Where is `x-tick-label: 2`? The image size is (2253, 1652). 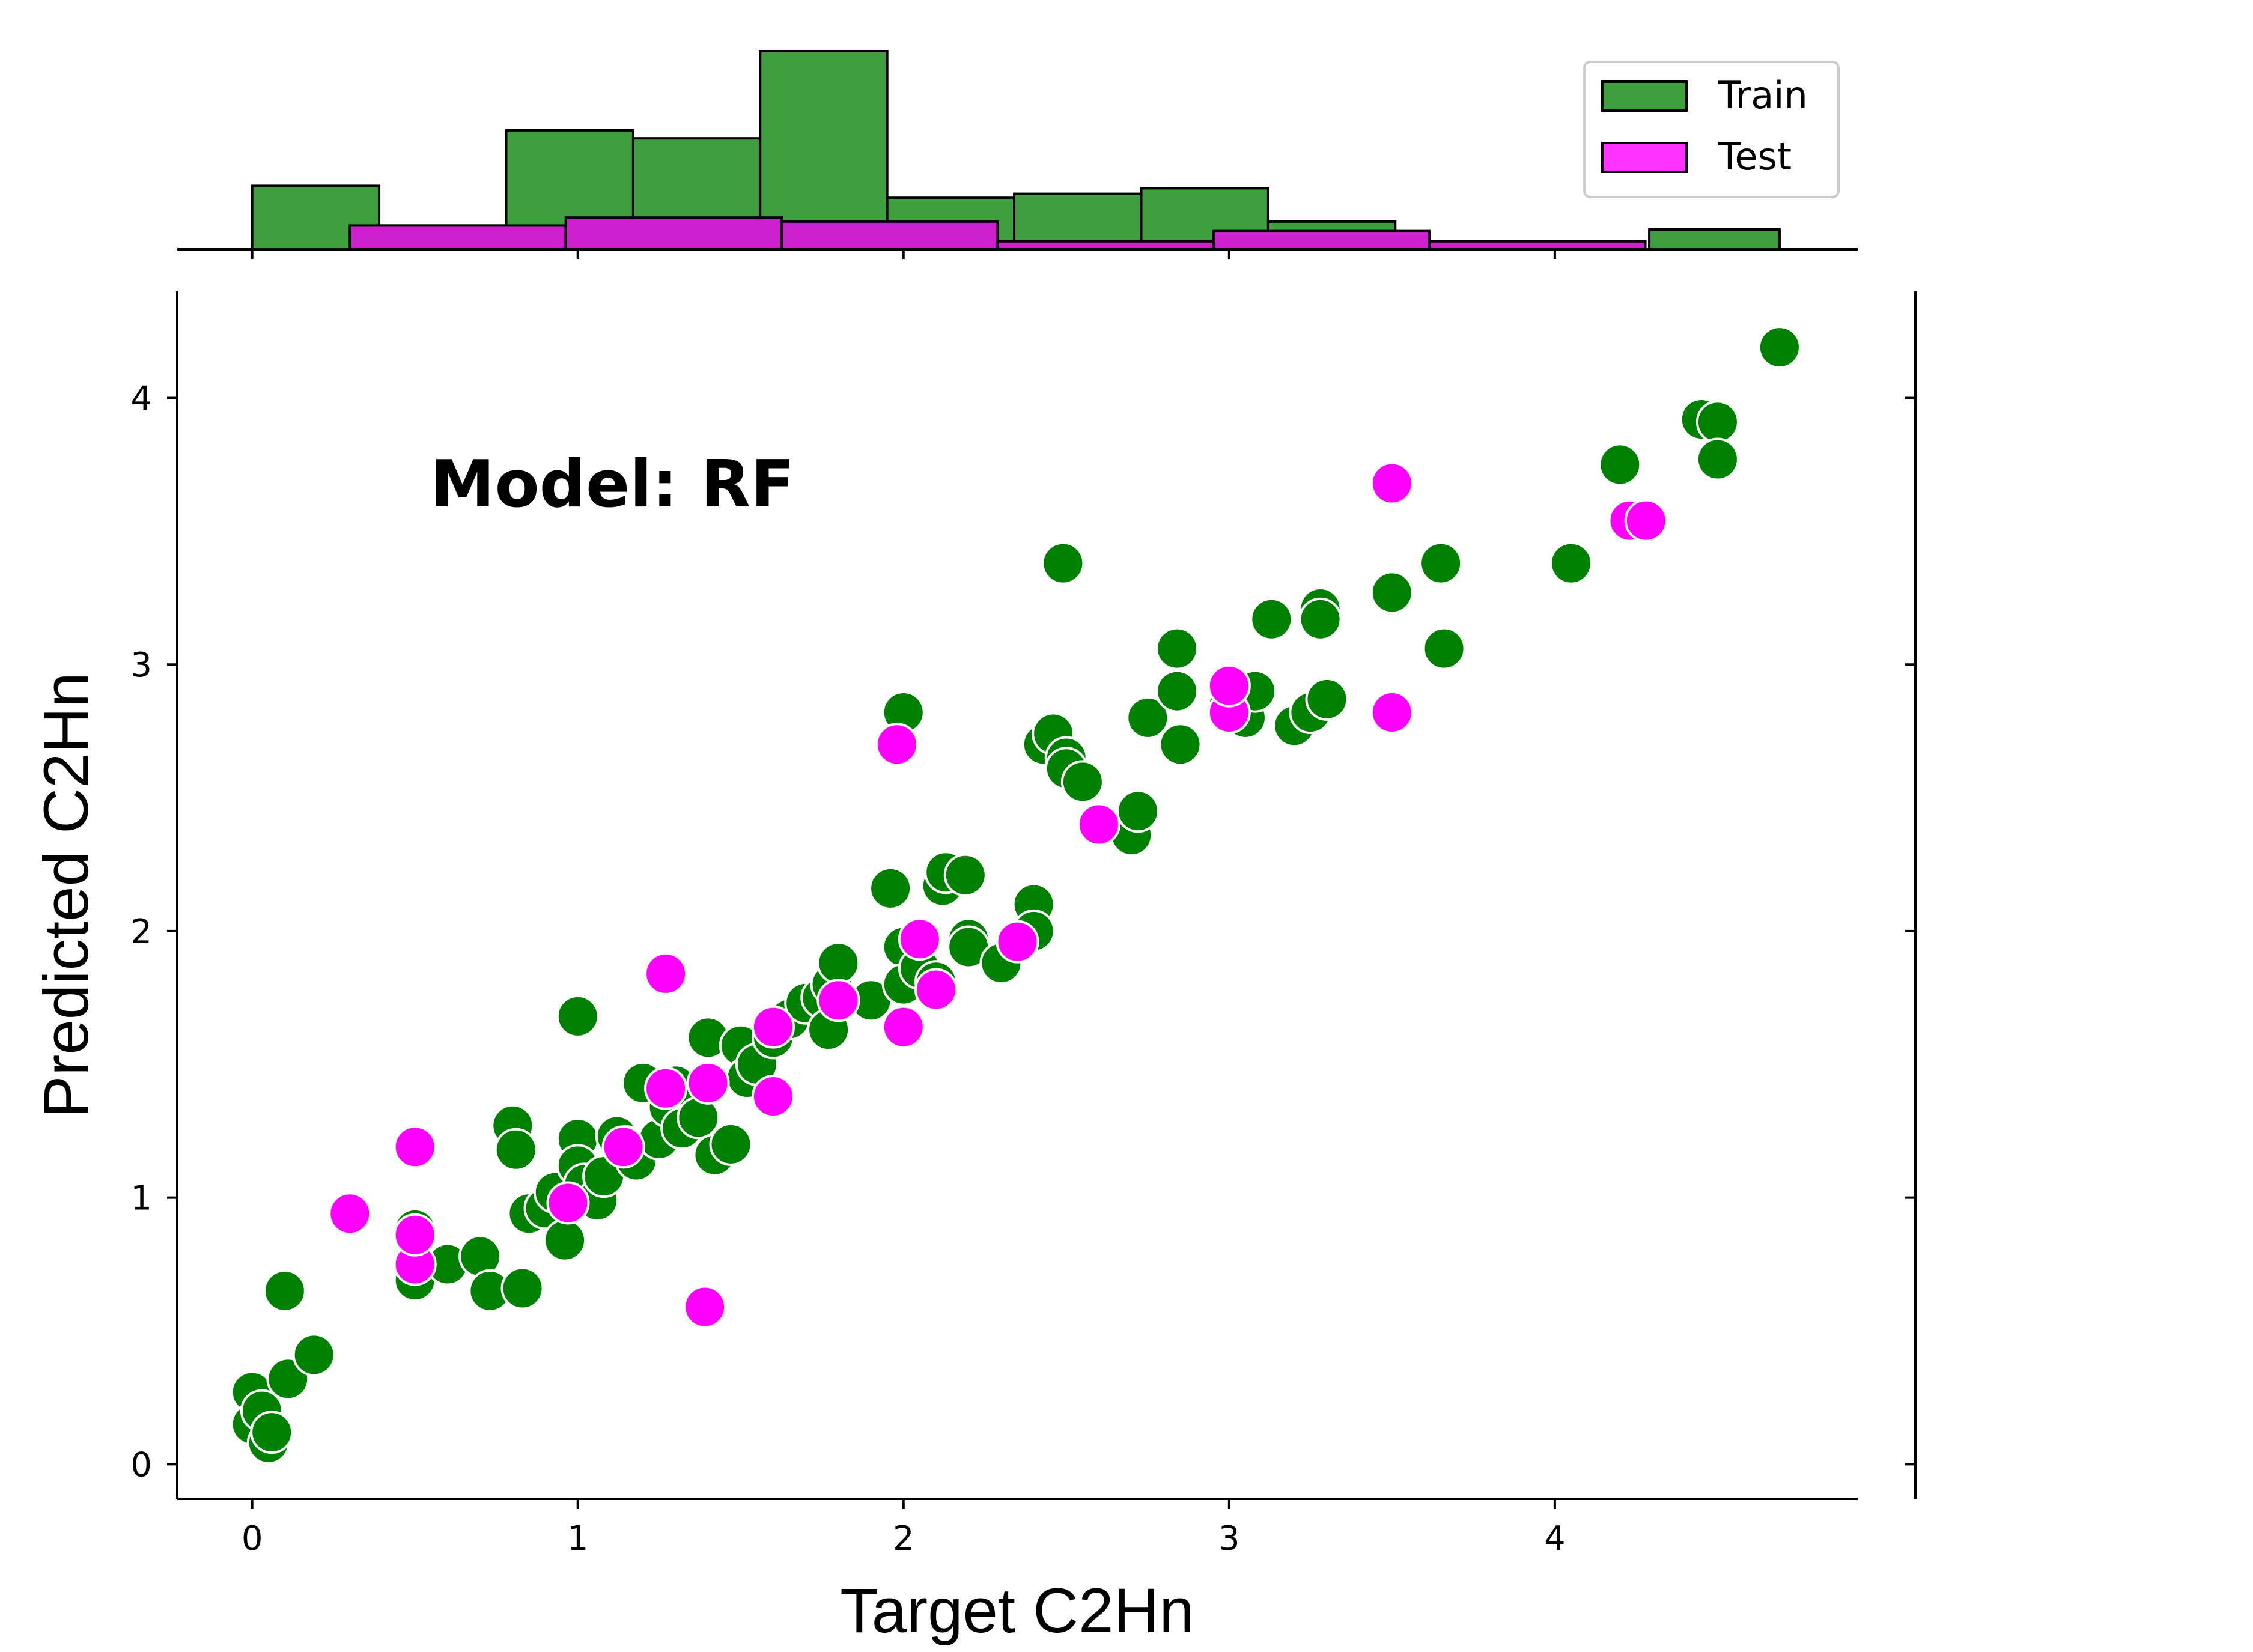 x-tick-label: 2 is located at coordinates (904, 1538).